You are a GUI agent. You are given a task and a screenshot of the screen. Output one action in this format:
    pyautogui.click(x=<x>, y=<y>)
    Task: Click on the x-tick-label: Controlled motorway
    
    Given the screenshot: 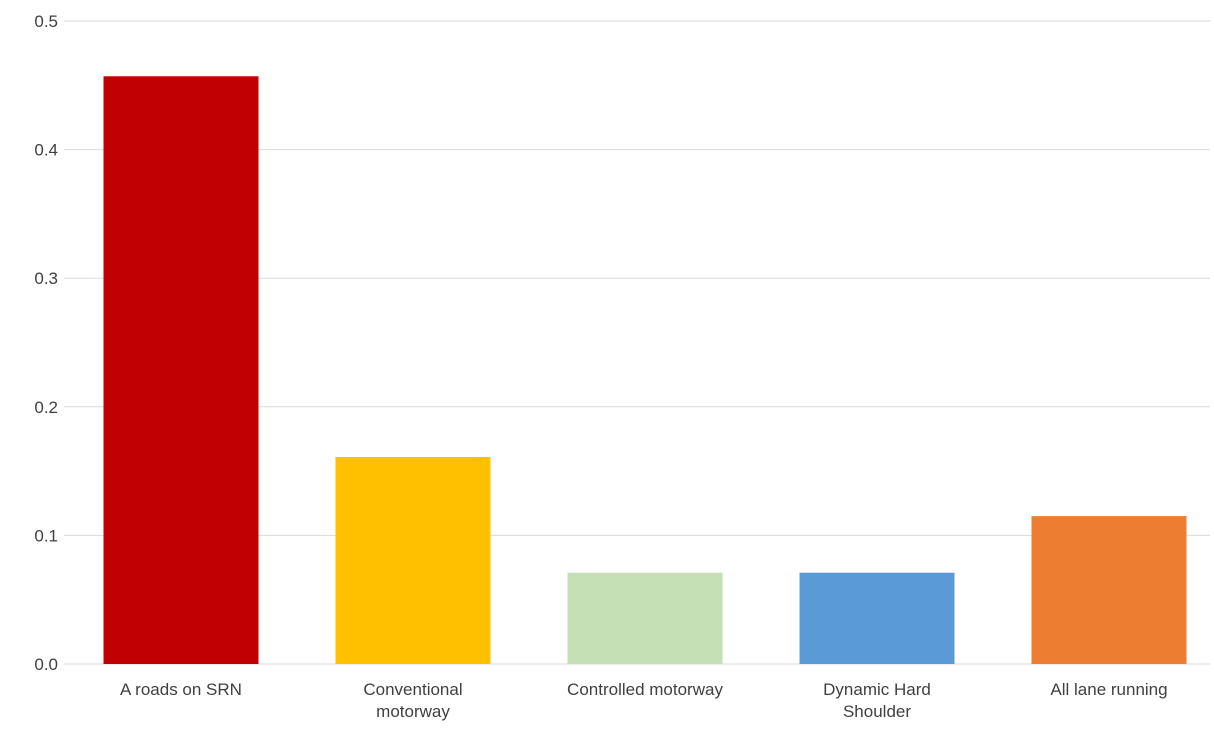 What is the action you would take?
    pyautogui.click(x=645, y=689)
    